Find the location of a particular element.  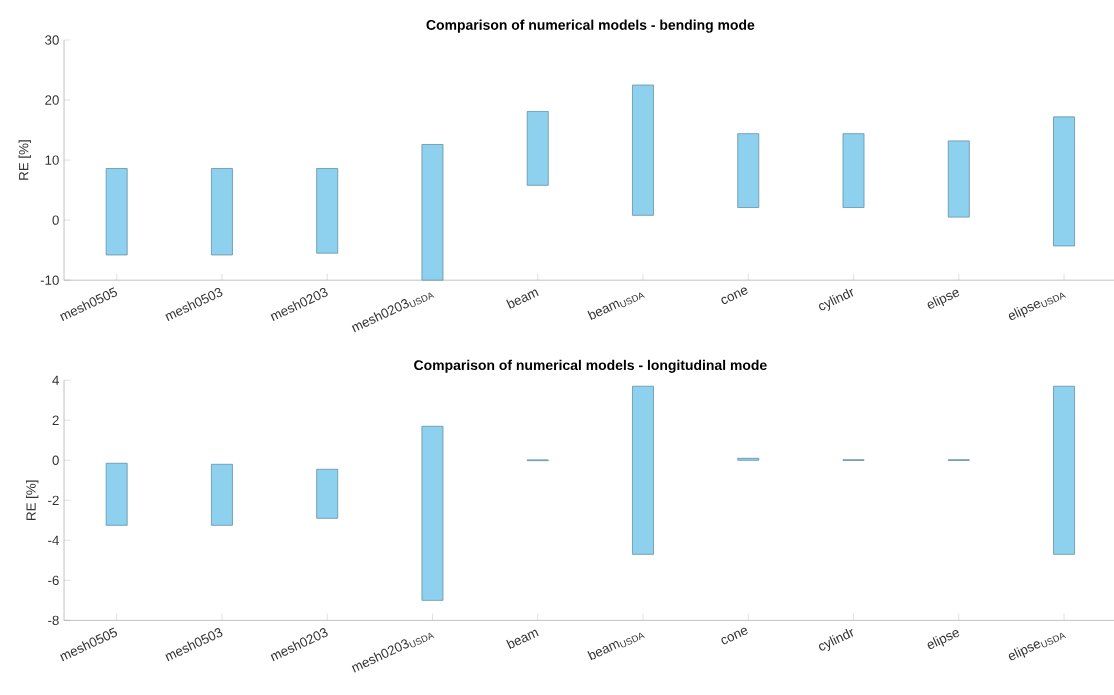

y-tick-label: 4 is located at coordinates (55, 380).